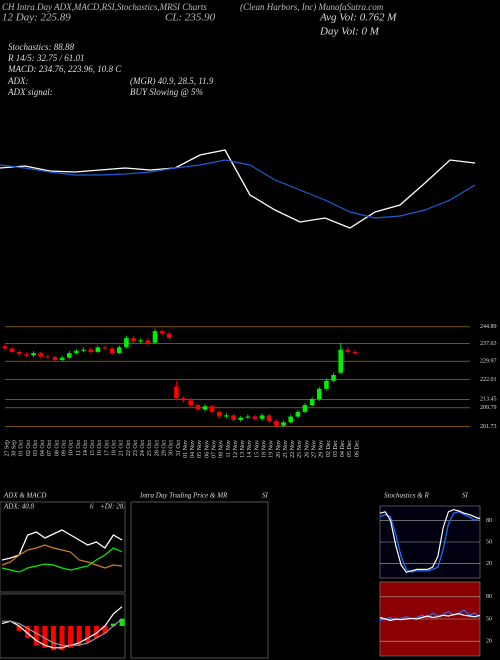  I want to click on x-tick-label: 18 Nov, so click(265, 449).